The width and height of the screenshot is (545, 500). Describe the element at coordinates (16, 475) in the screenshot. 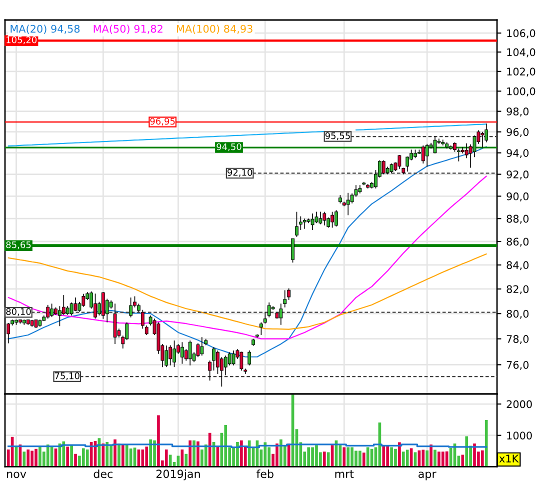

I see `x-tick-label: nov` at that location.